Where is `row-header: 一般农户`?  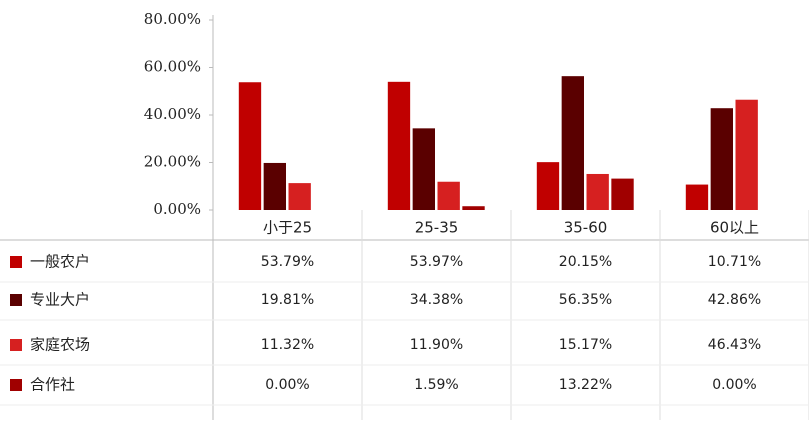 row-header: 一般农户 is located at coordinates (60, 262).